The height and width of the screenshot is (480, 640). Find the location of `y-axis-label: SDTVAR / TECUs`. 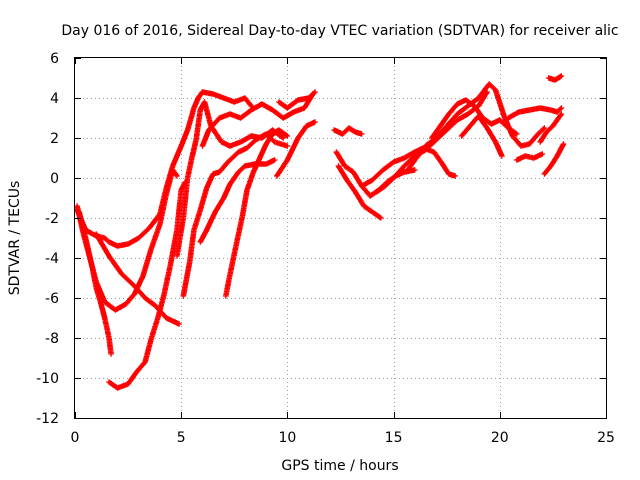

y-axis-label: SDTVAR / TECUs is located at coordinates (15, 238).